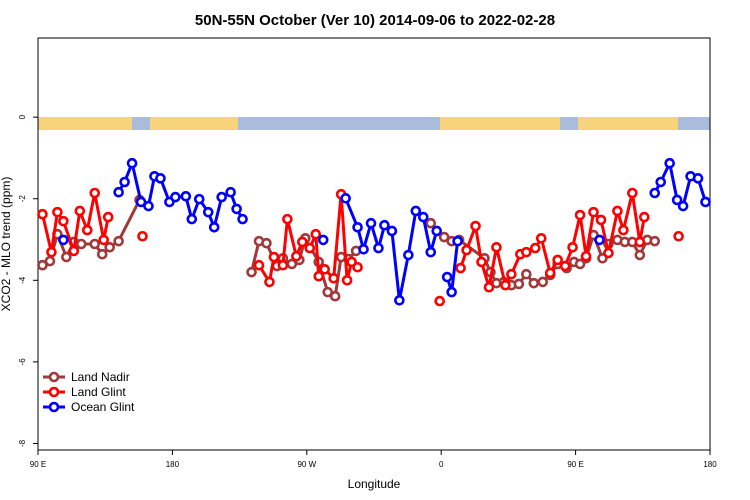  What do you see at coordinates (22, 362) in the screenshot?
I see `y-tick-label: -6` at bounding box center [22, 362].